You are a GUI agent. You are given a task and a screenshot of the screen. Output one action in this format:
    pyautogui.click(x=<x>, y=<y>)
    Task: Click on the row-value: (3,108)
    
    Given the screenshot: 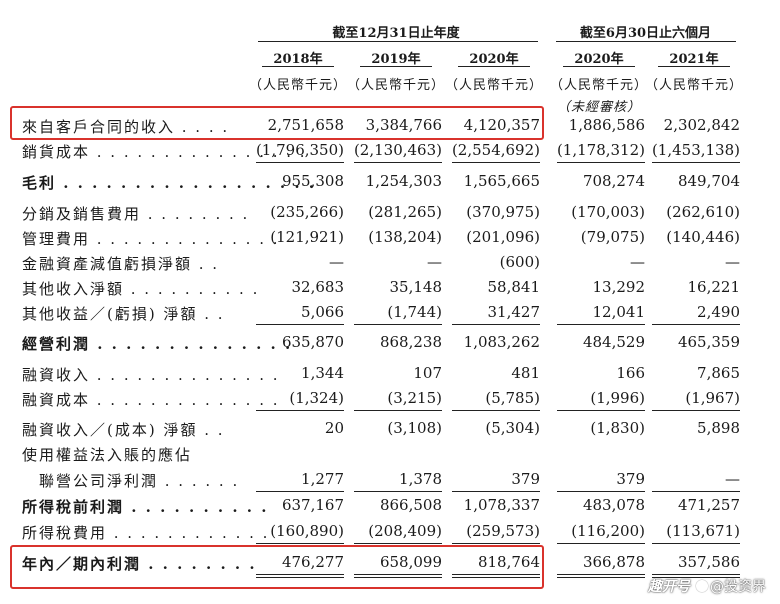 What is the action you would take?
    pyautogui.click(x=414, y=428)
    